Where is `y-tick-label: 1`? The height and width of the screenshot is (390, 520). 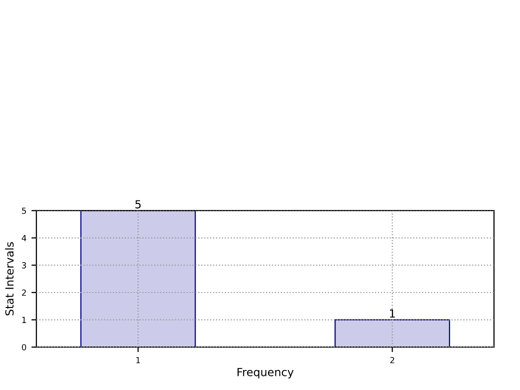 y-tick-label: 1 is located at coordinates (24, 319).